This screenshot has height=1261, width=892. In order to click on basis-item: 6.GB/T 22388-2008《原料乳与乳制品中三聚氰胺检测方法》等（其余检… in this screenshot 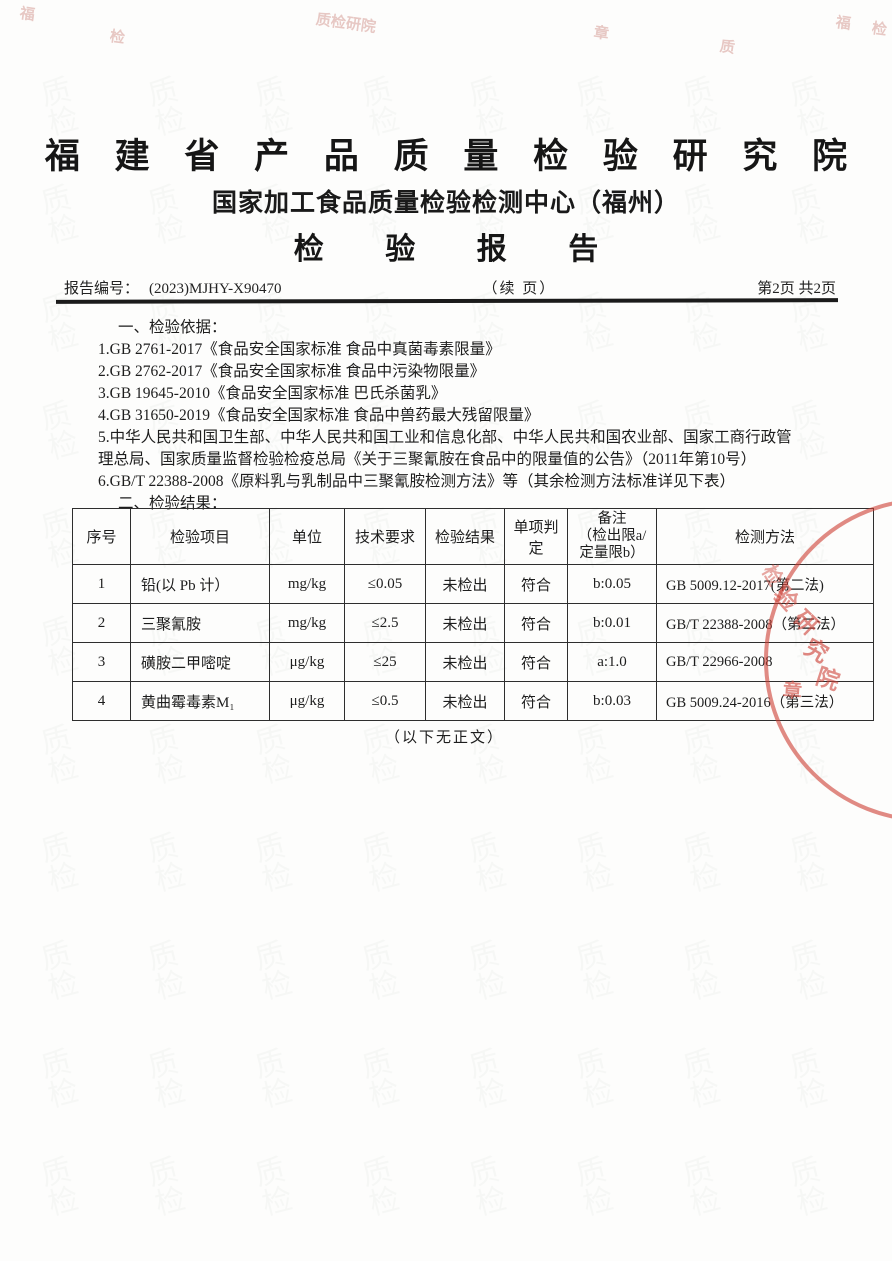, I will do `click(416, 481)`.